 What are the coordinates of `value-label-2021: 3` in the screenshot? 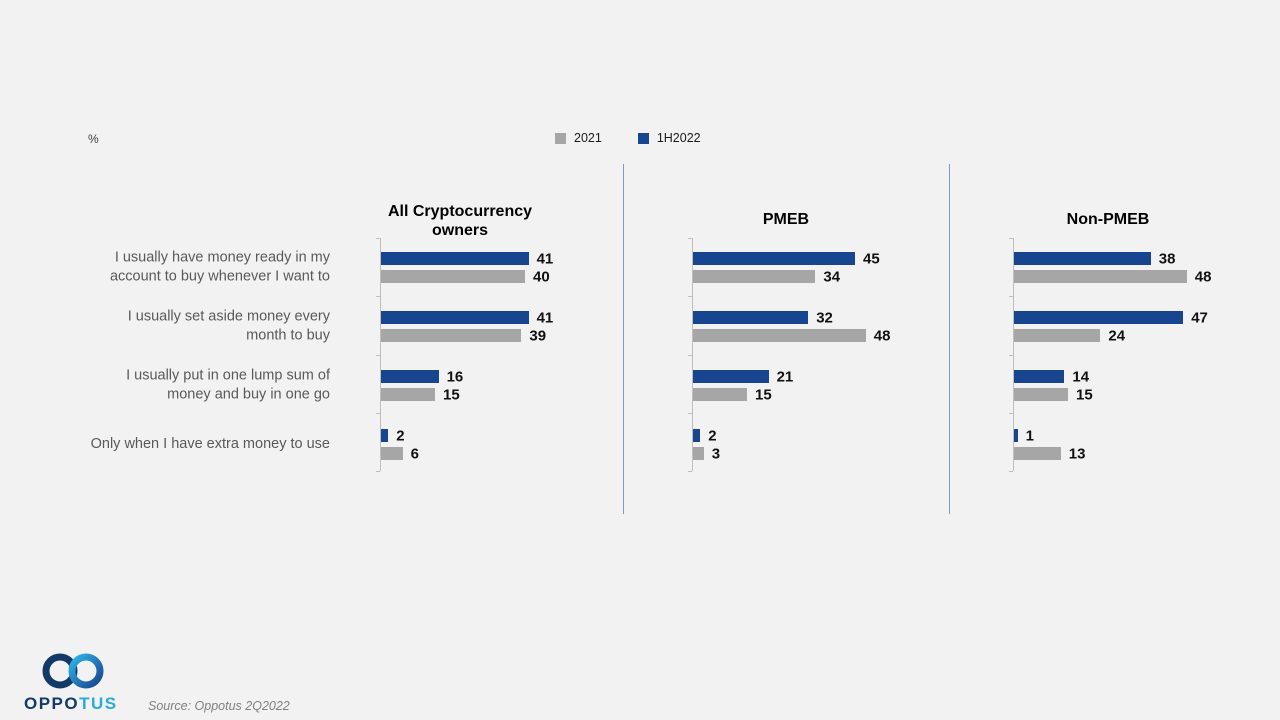 It's located at (716, 453).